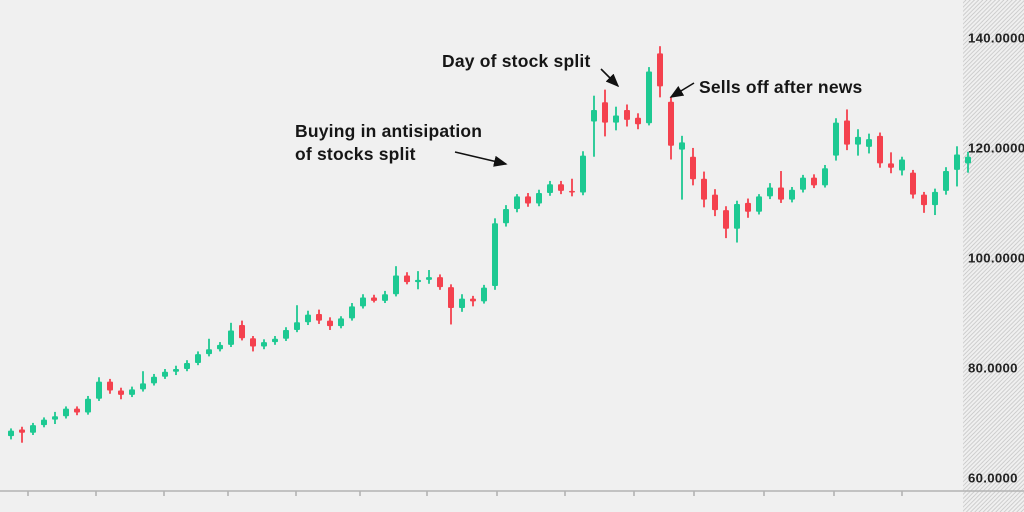 The image size is (1024, 512). What do you see at coordinates (996, 38) in the screenshot?
I see `svg-text: 140.0000` at bounding box center [996, 38].